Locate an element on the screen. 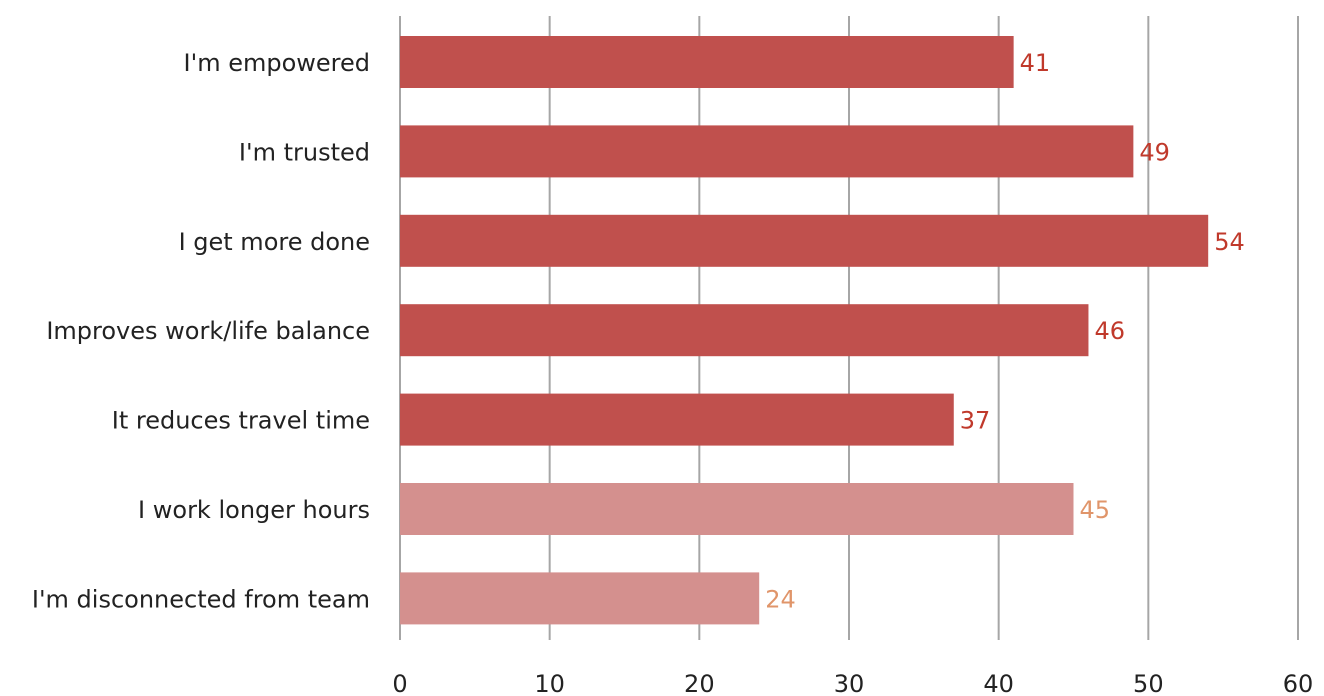  x-tick-label: 40 is located at coordinates (998, 683).